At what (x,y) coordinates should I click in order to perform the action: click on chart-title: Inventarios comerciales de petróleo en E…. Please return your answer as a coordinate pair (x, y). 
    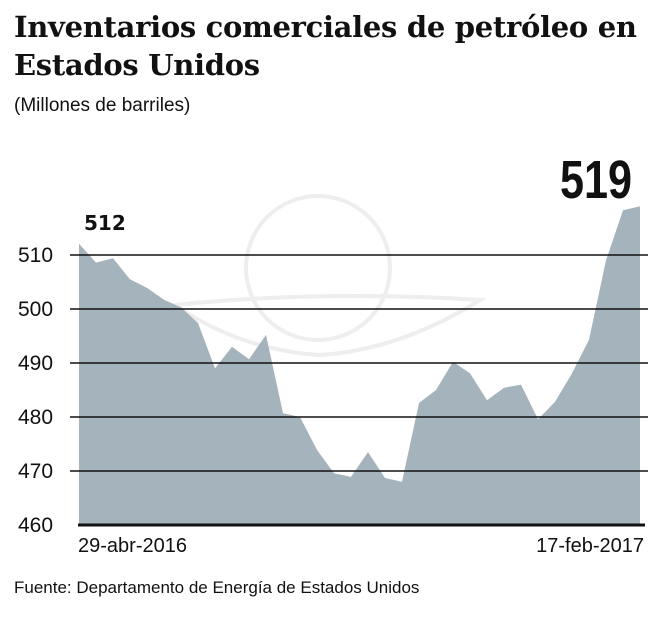
    Looking at the image, I should click on (325, 46).